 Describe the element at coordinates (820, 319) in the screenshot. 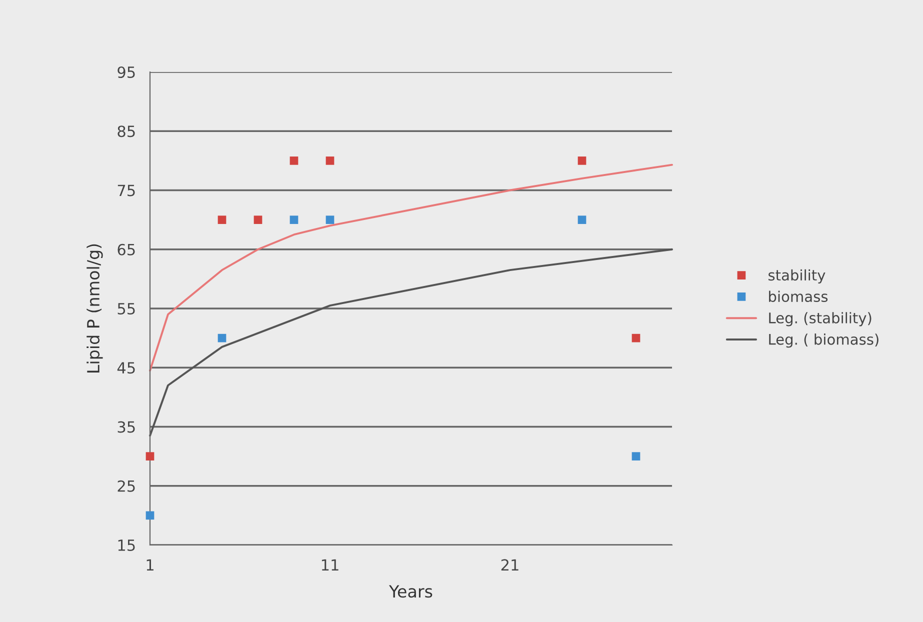

I see `legend-label: Leg. (stability)` at that location.